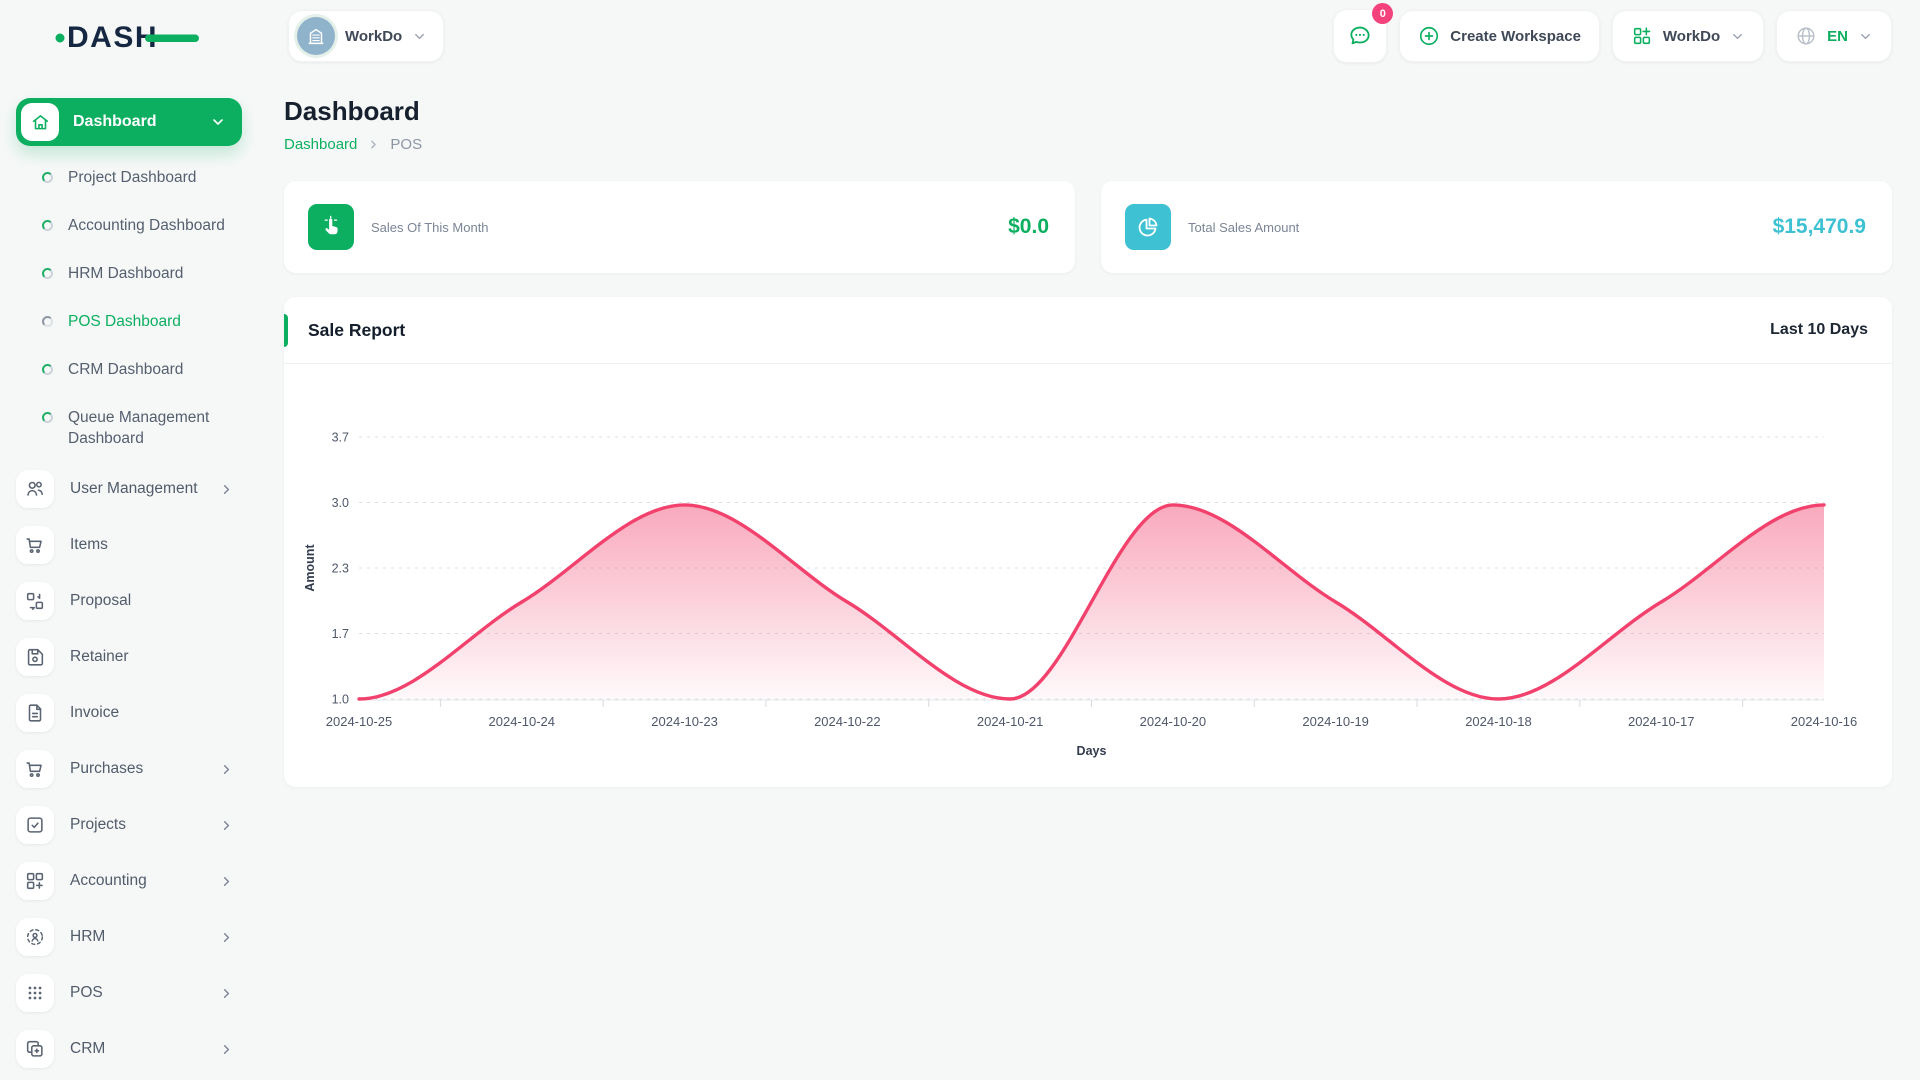 The height and width of the screenshot is (1080, 1920). I want to click on y-tick-label: 3.7, so click(340, 438).